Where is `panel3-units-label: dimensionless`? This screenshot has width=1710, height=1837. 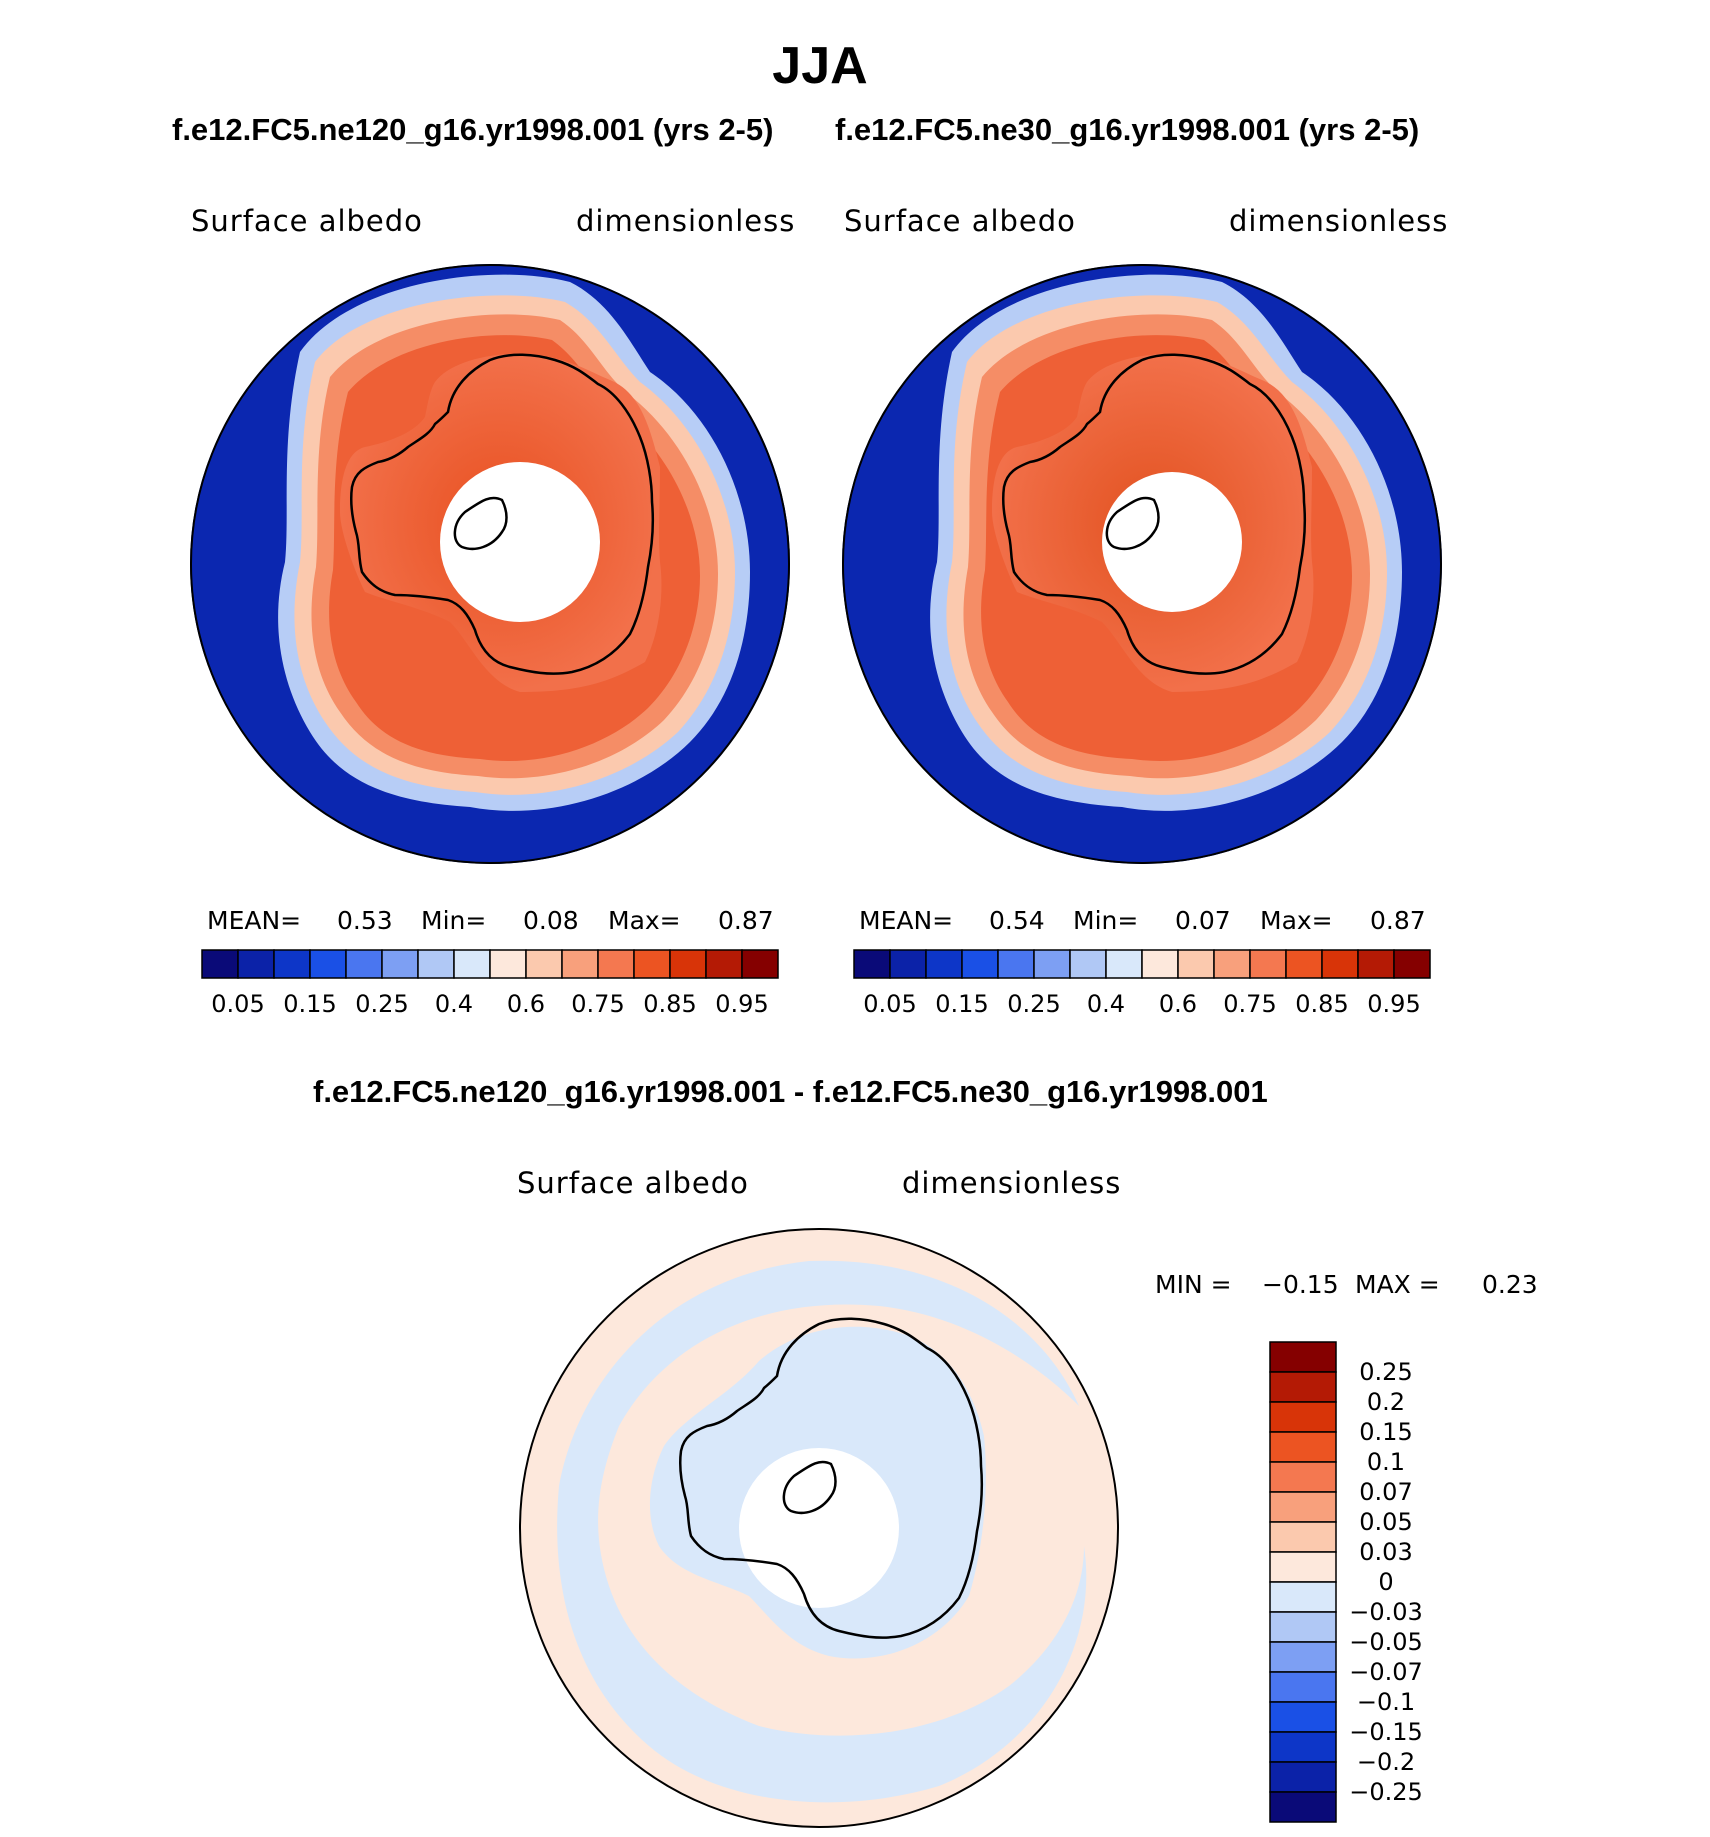
panel3-units-label: dimensionless is located at coordinates (1012, 1183).